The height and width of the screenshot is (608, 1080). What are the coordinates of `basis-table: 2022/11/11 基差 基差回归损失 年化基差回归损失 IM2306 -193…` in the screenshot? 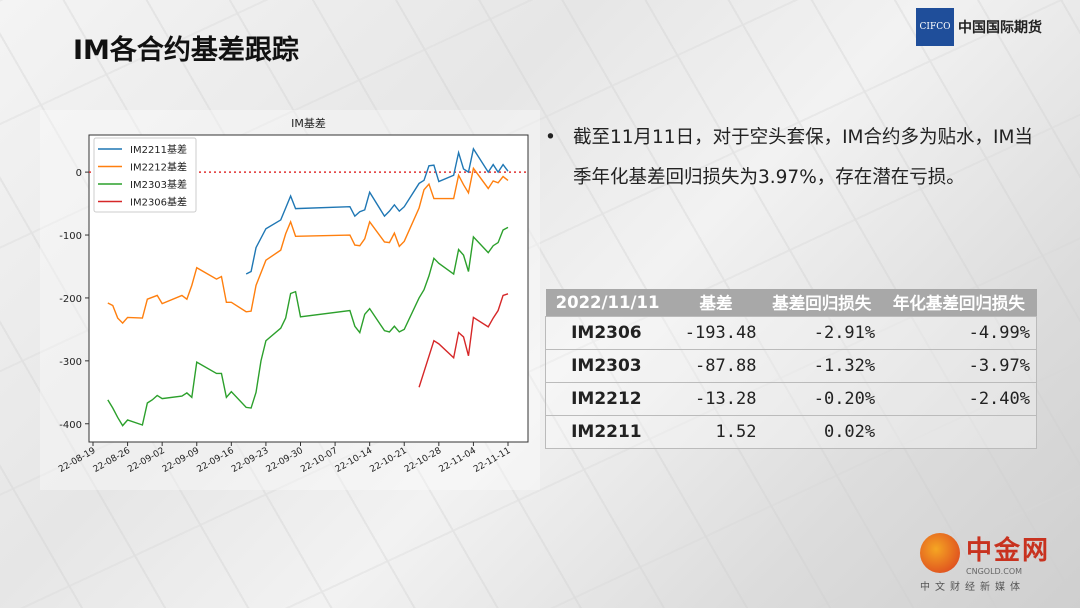 It's located at (791, 369).